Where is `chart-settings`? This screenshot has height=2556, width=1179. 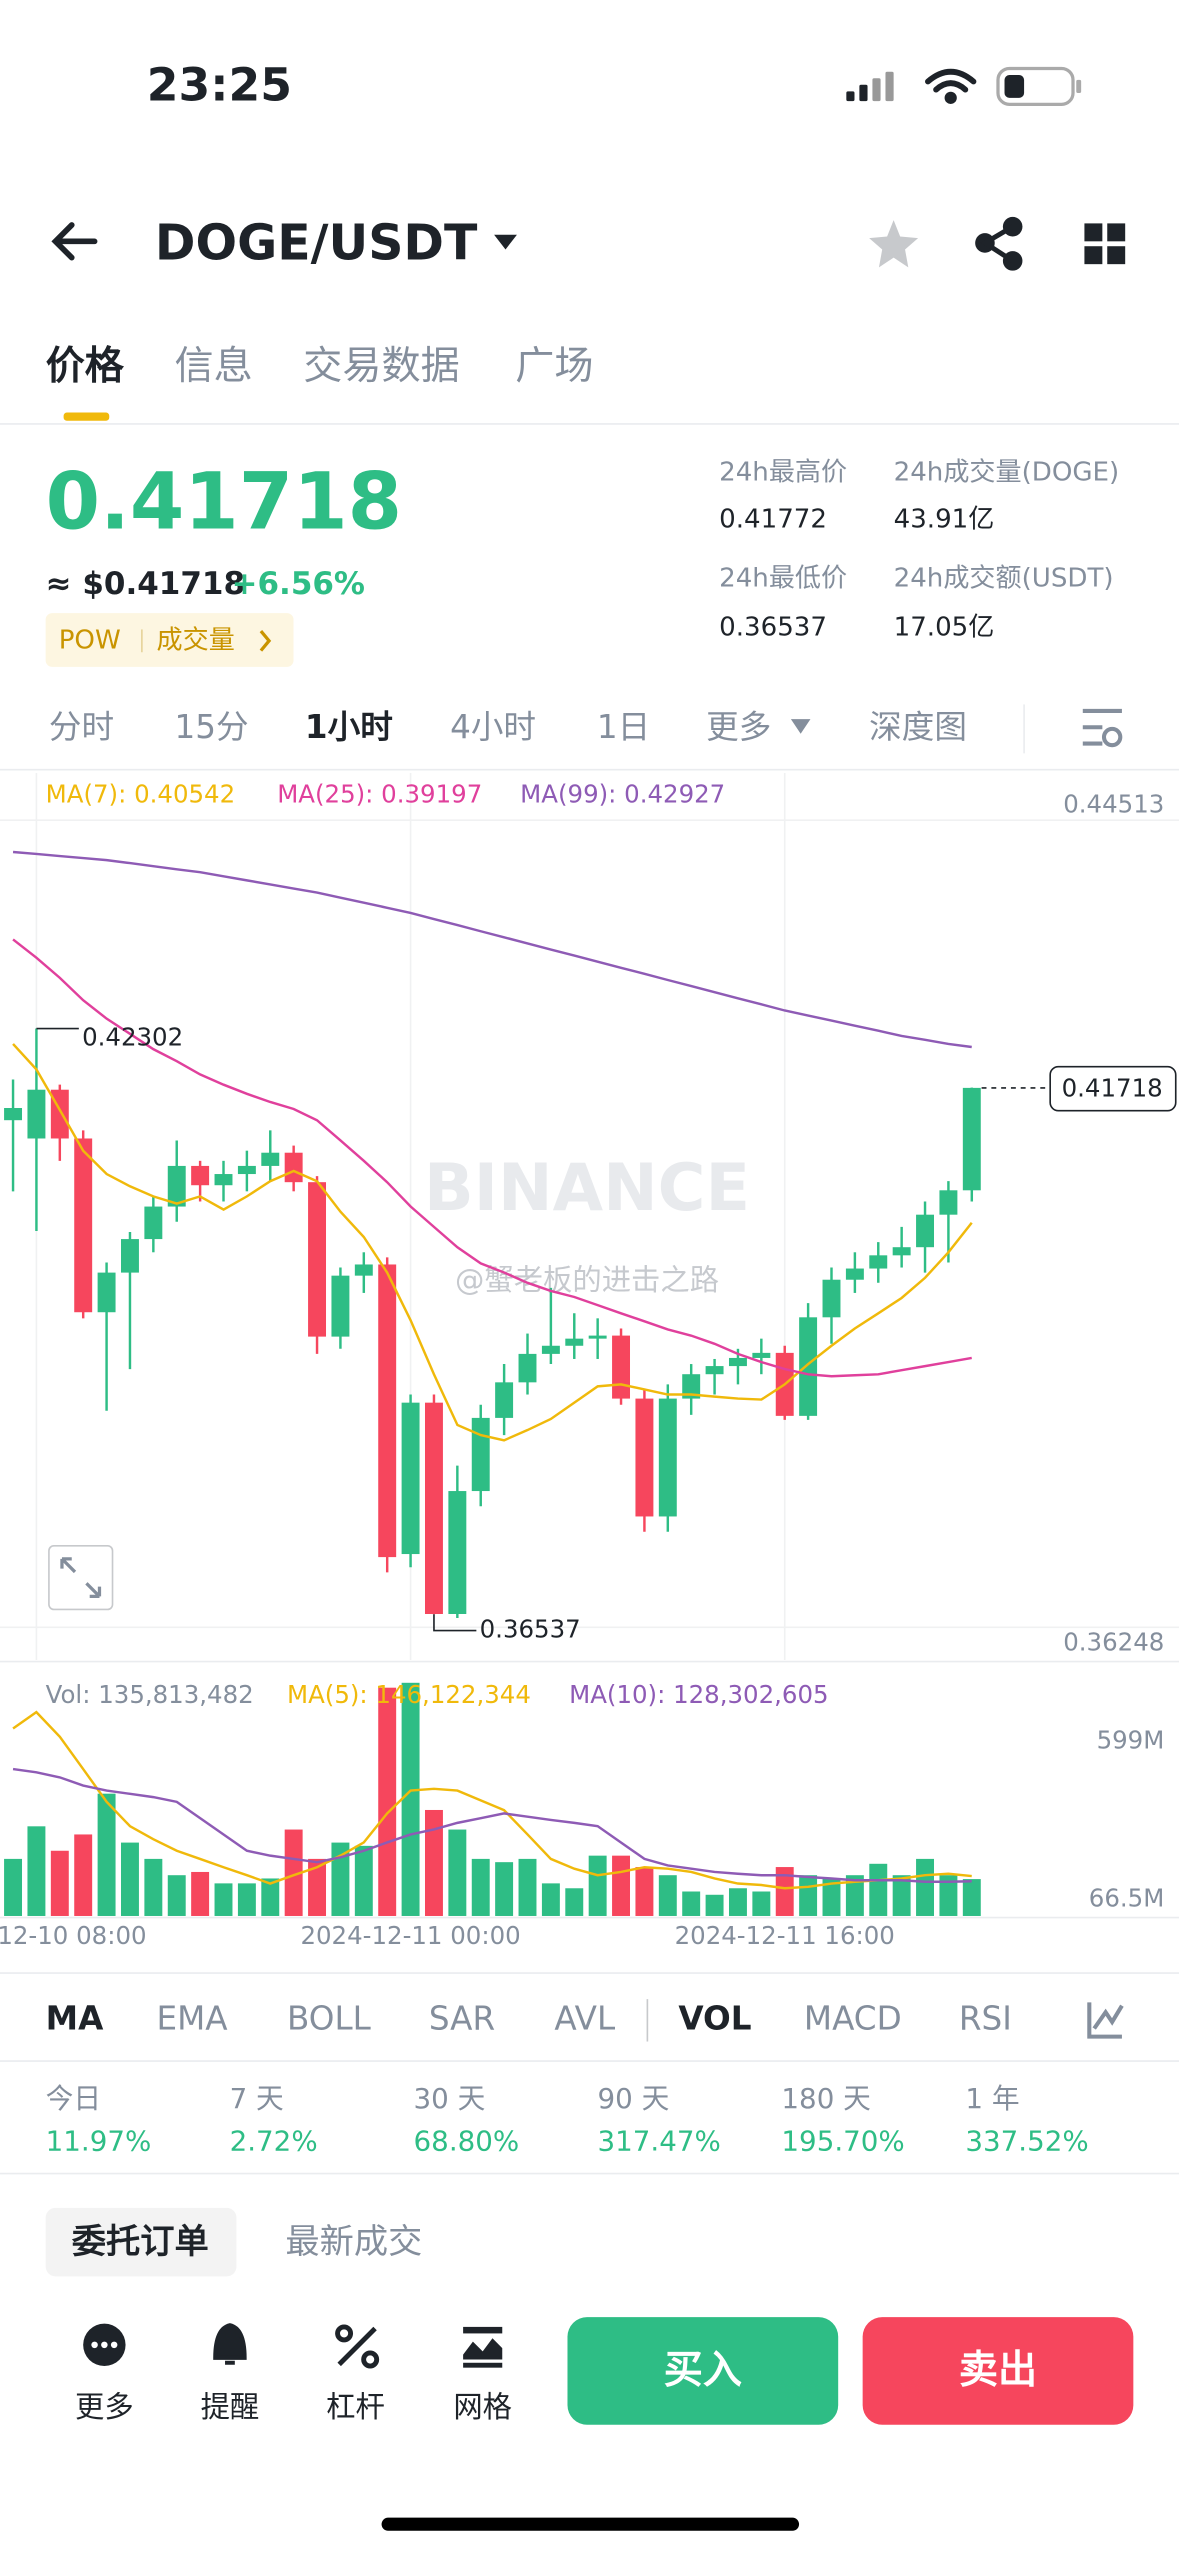
chart-settings is located at coordinates (1102, 728).